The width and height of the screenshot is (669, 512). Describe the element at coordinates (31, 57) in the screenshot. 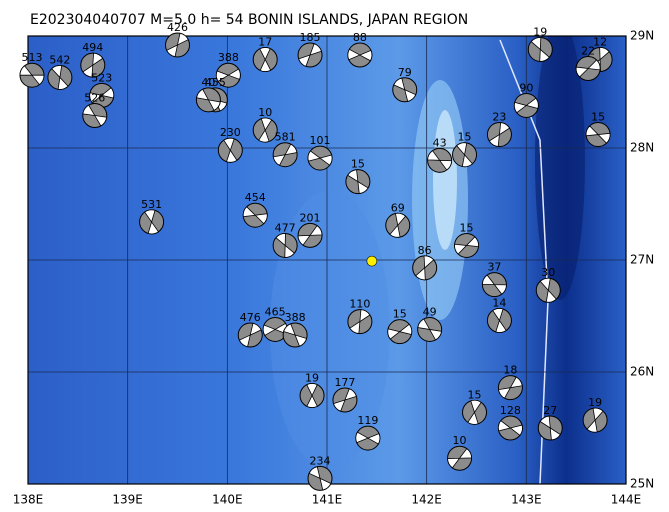

I see `depth-label: 513` at that location.